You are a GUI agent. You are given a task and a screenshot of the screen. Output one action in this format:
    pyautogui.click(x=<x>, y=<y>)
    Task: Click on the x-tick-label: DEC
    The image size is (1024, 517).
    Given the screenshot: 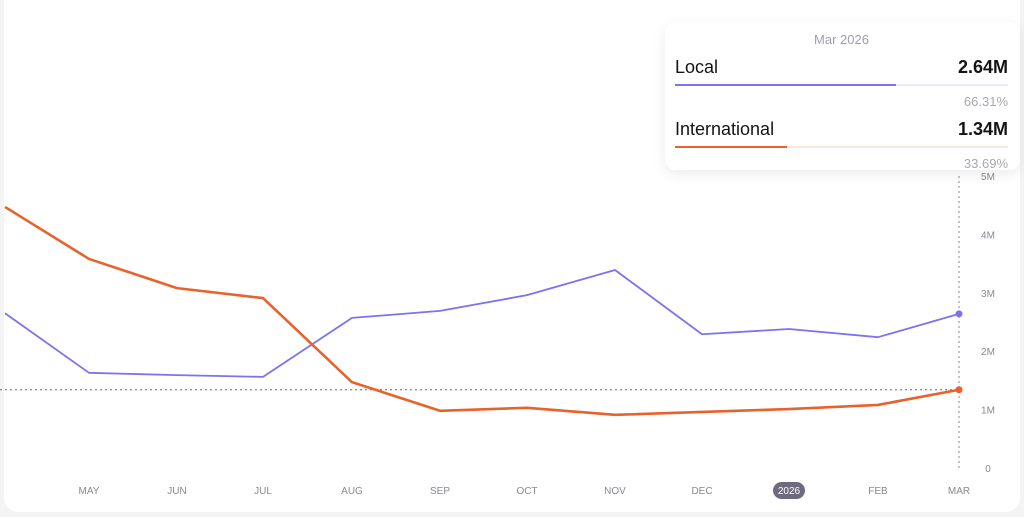 What is the action you would take?
    pyautogui.click(x=701, y=491)
    